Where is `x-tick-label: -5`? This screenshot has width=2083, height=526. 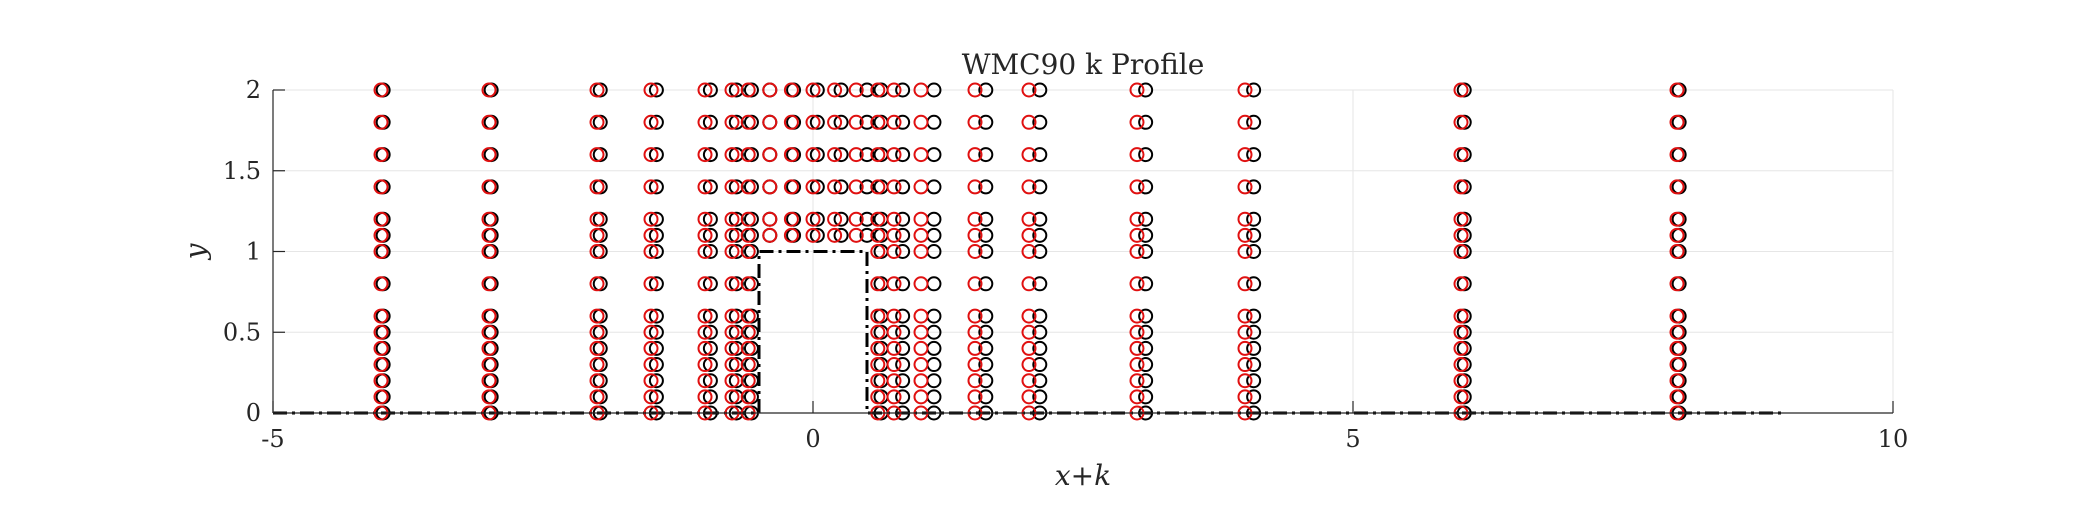 x-tick-label: -5 is located at coordinates (272, 439).